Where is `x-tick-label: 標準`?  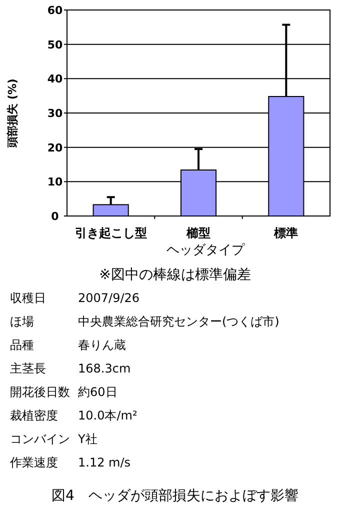
x-tick-label: 標準 is located at coordinates (285, 233).